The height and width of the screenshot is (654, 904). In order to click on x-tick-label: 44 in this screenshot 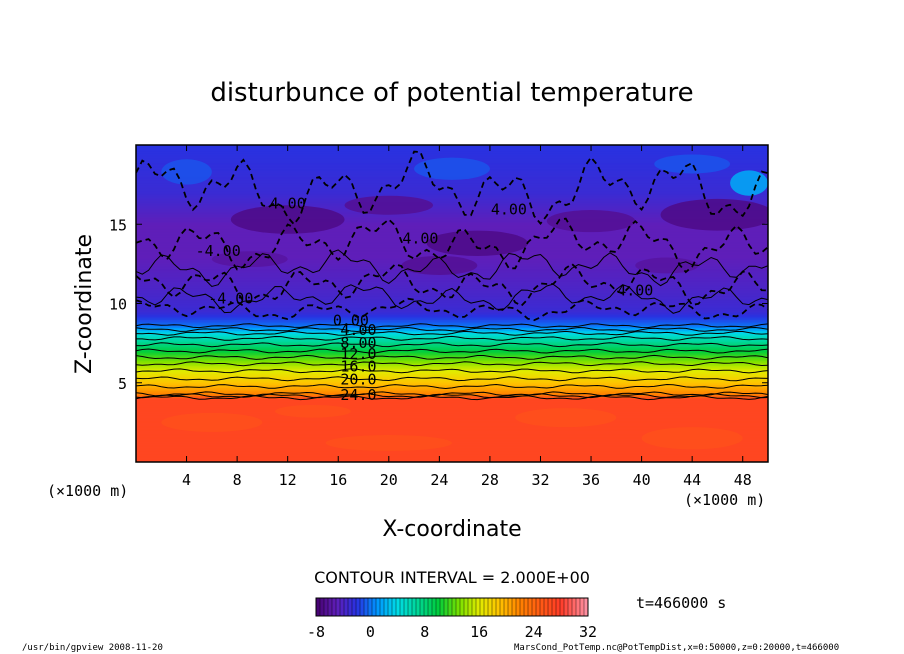, I will do `click(692, 480)`.